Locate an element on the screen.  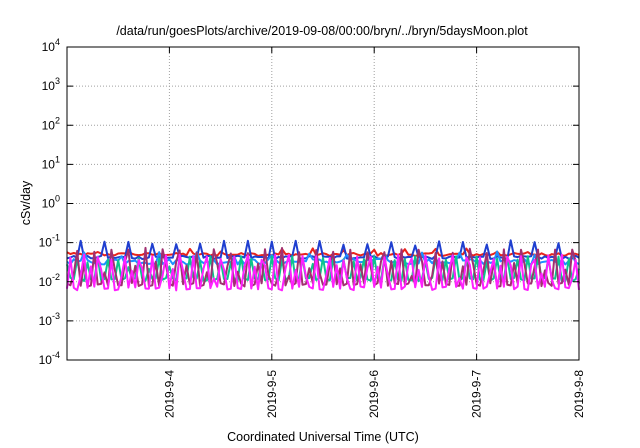
x-tick-label: 2019-9-4 is located at coordinates (169, 394).